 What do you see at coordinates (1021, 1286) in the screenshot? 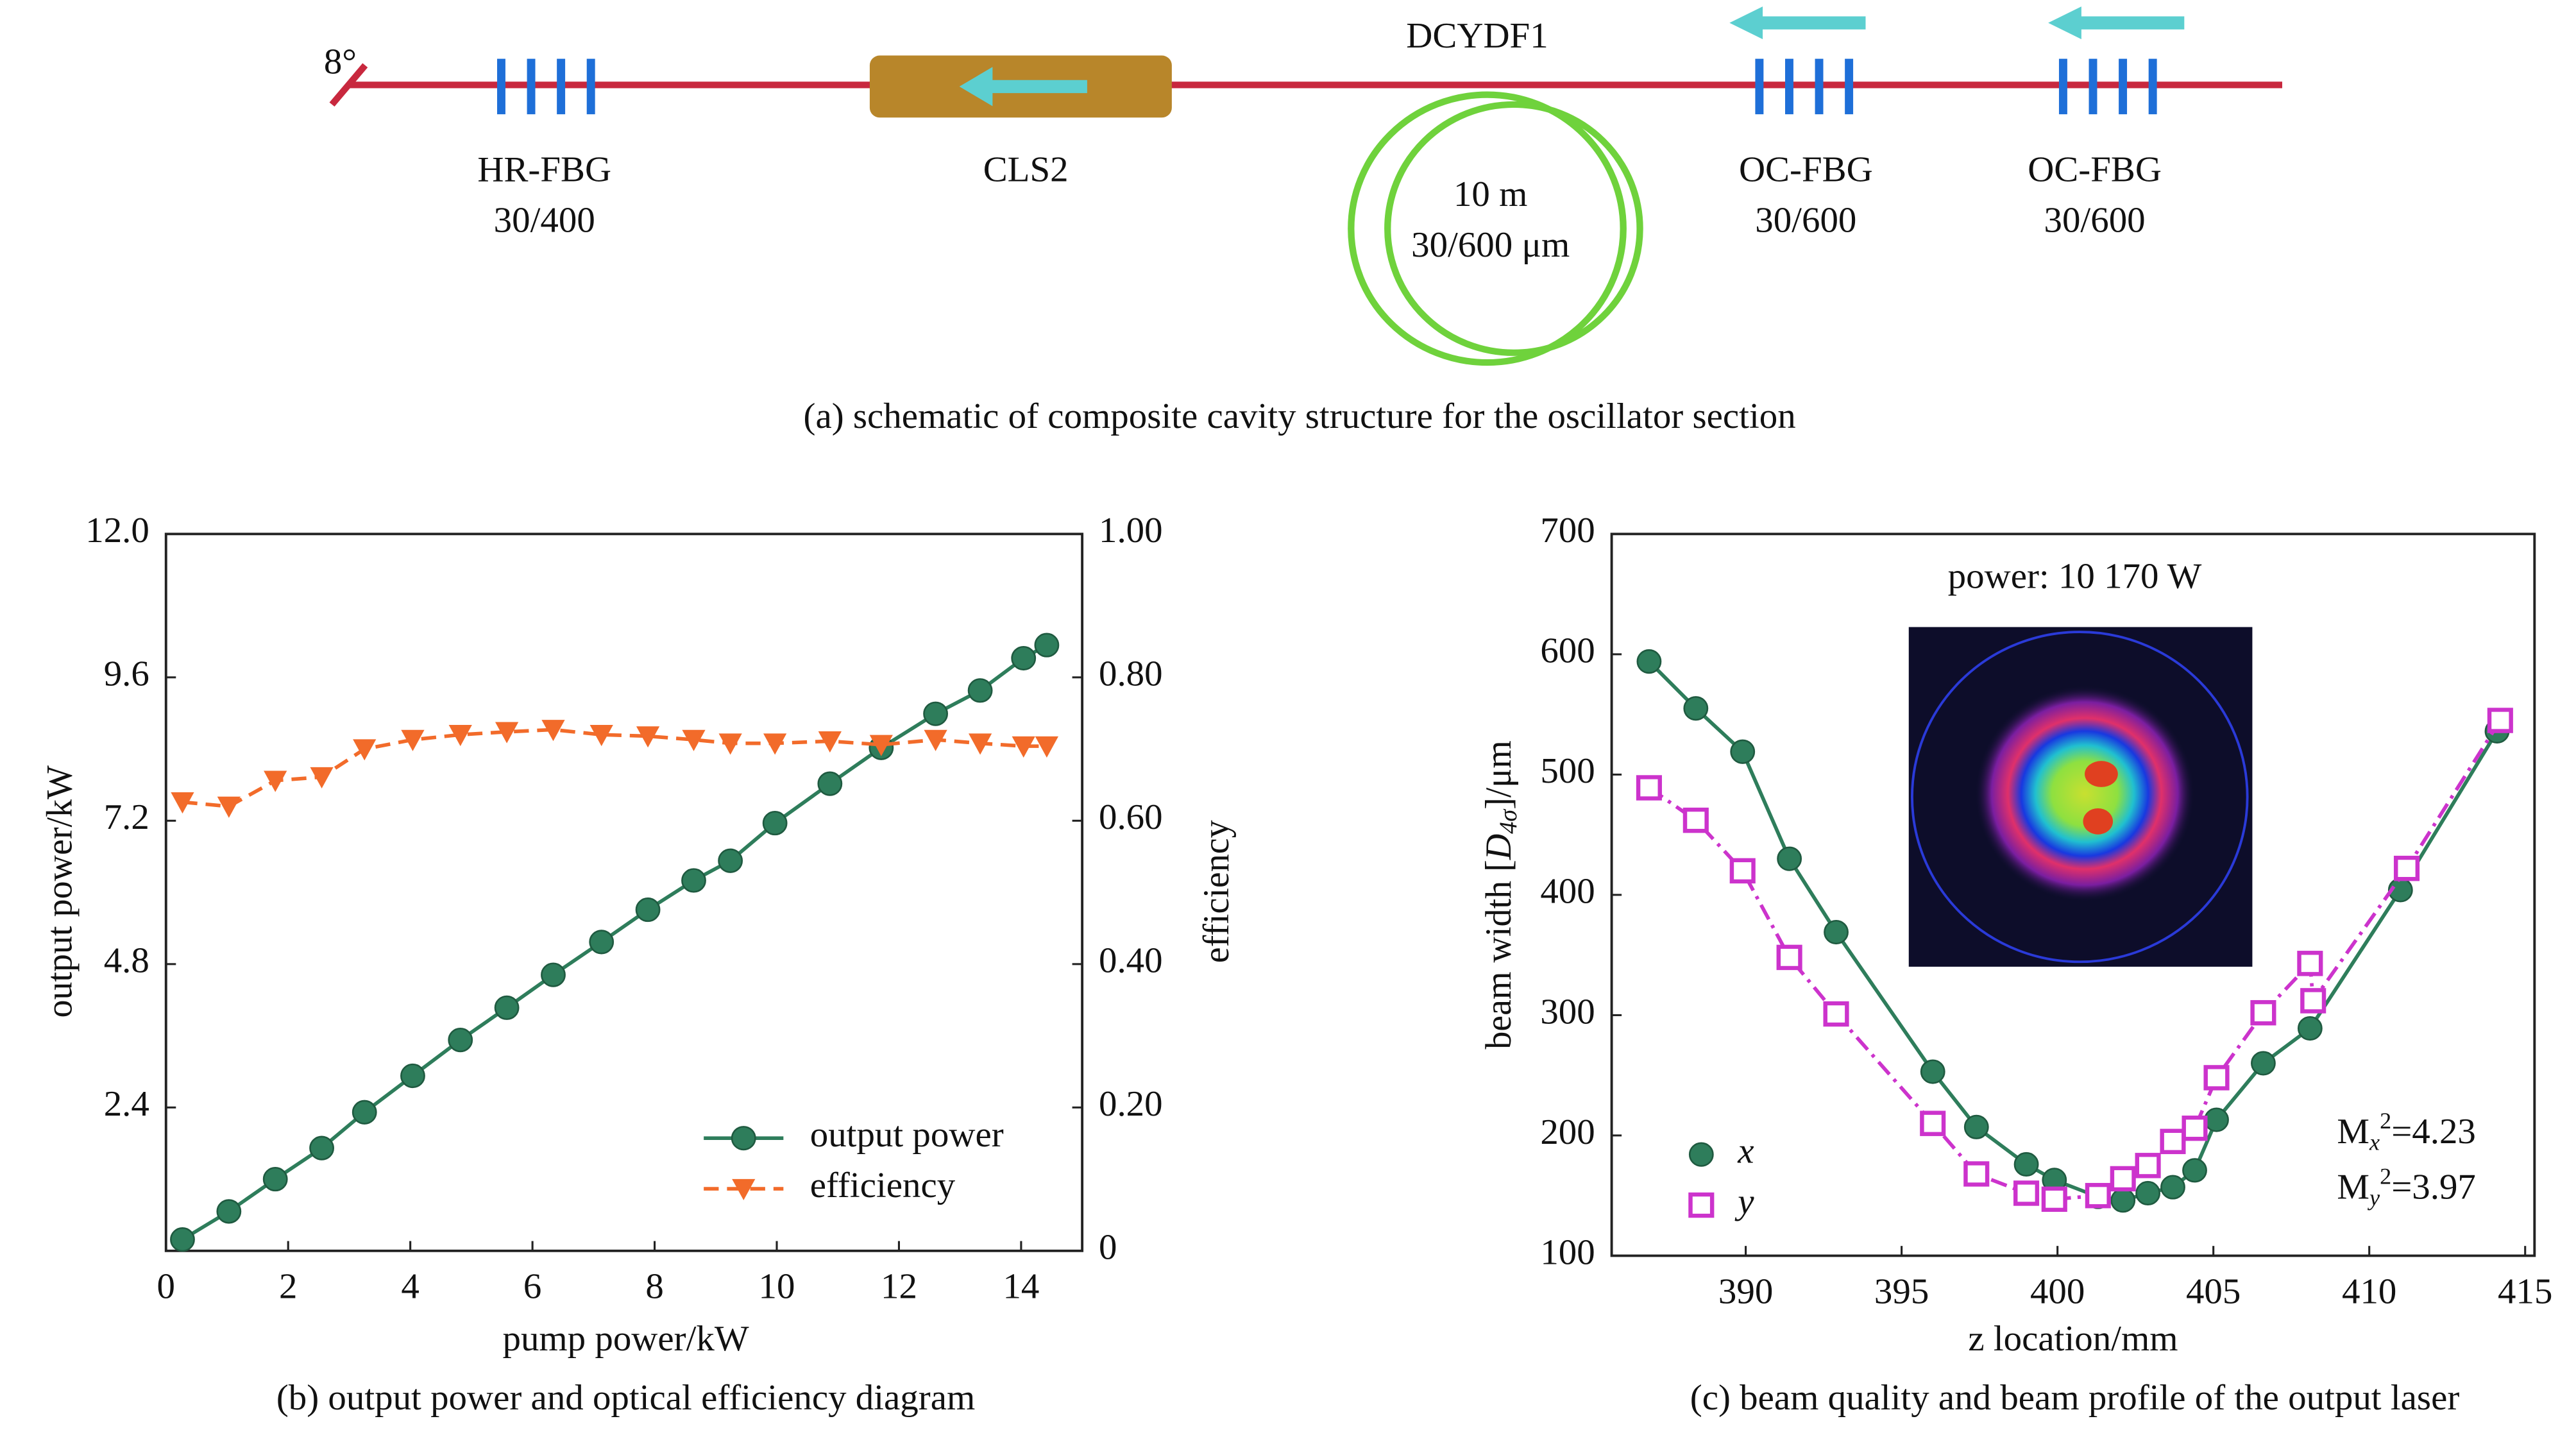
I see `x-tick-label: 14` at bounding box center [1021, 1286].